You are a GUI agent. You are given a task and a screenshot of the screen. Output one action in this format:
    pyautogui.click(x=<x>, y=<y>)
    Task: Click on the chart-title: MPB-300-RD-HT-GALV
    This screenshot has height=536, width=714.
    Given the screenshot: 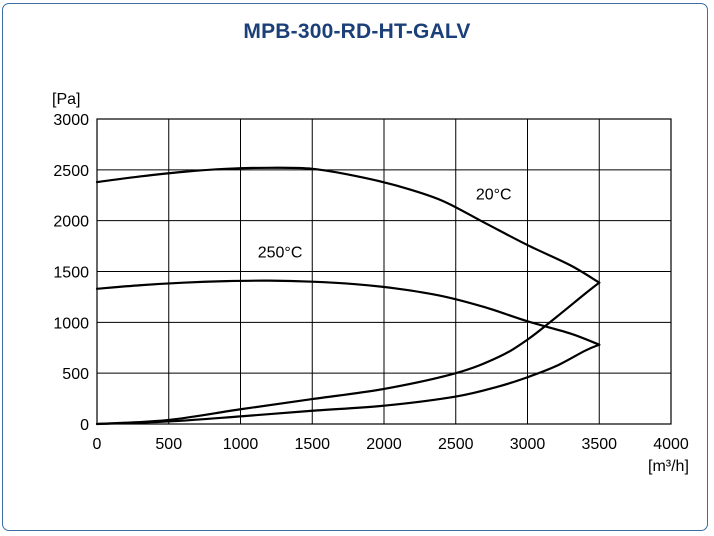 What is the action you would take?
    pyautogui.click(x=357, y=31)
    